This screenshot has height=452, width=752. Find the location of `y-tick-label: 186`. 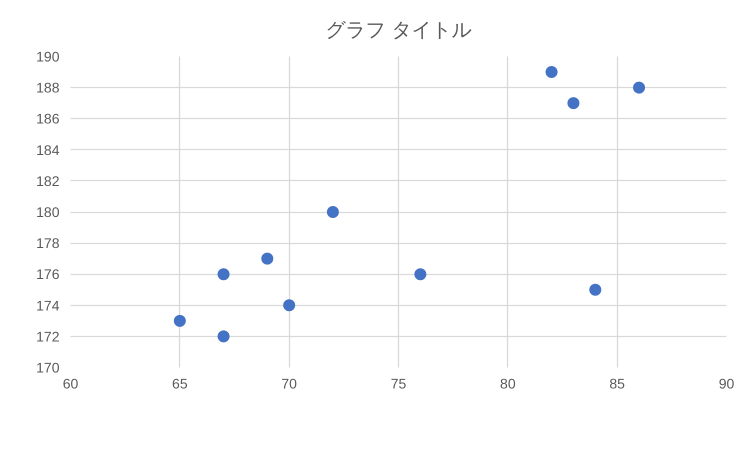

y-tick-label: 186 is located at coordinates (48, 118).